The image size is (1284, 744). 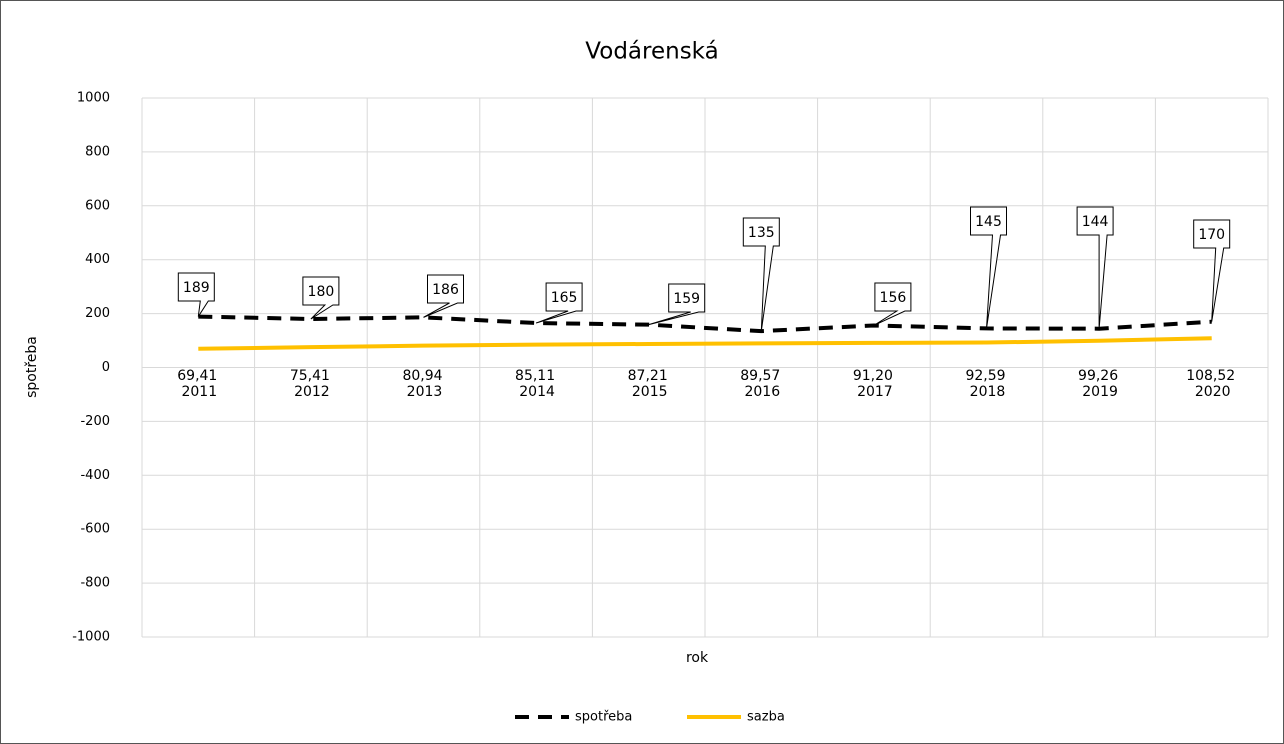 I want to click on data-label: 91,20, so click(x=873, y=376).